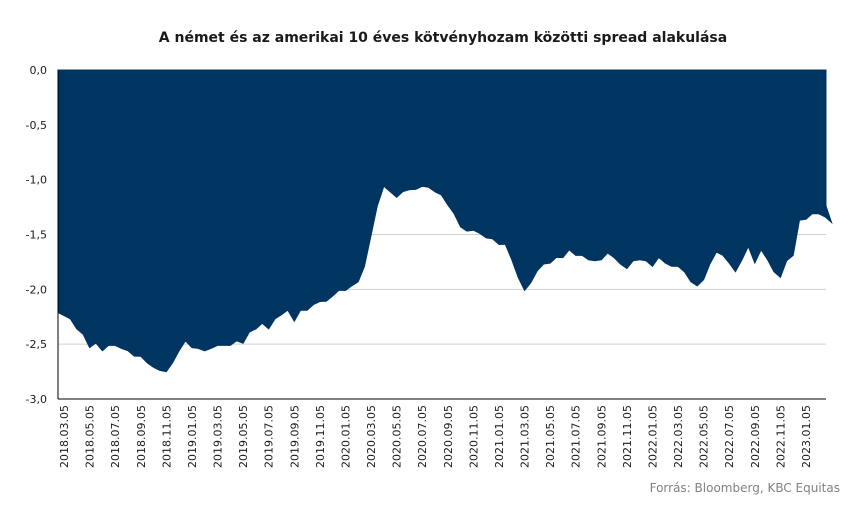  I want to click on y-tick-label: -1,5, so click(36, 235).